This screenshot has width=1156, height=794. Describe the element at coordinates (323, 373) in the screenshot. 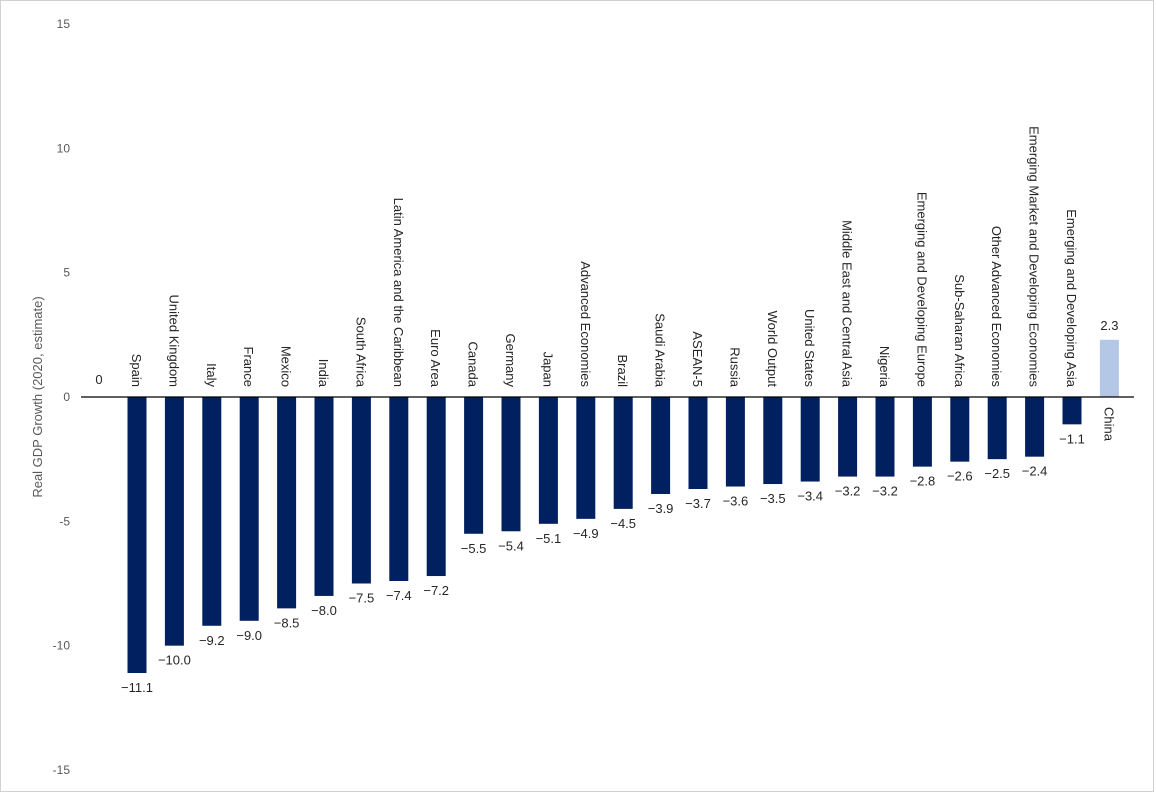

I see `category-label: India` at that location.